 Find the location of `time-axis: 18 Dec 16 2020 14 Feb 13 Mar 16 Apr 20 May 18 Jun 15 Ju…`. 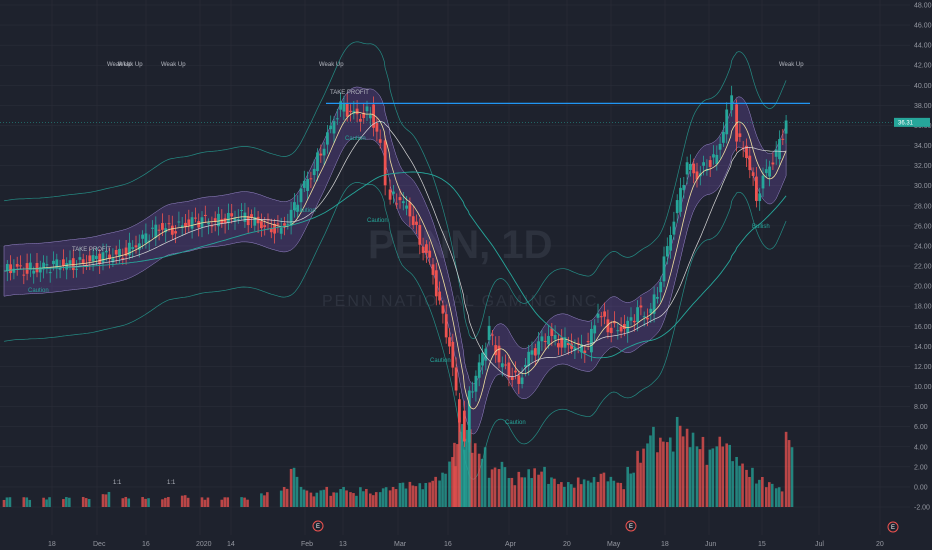

time-axis: 18 Dec 16 2020 14 Feb 13 Mar 16 Apr 20 May 18 Jun 15 Ju… is located at coordinates (466, 544).